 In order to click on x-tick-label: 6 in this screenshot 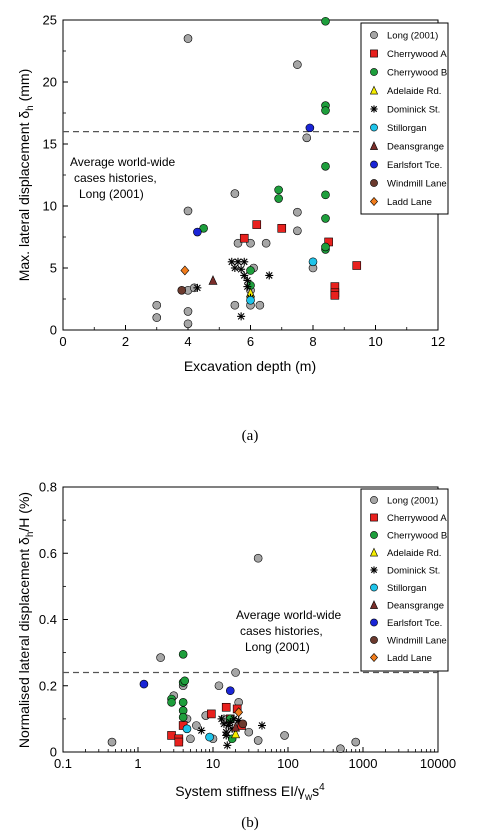, I will do `click(250, 341)`.